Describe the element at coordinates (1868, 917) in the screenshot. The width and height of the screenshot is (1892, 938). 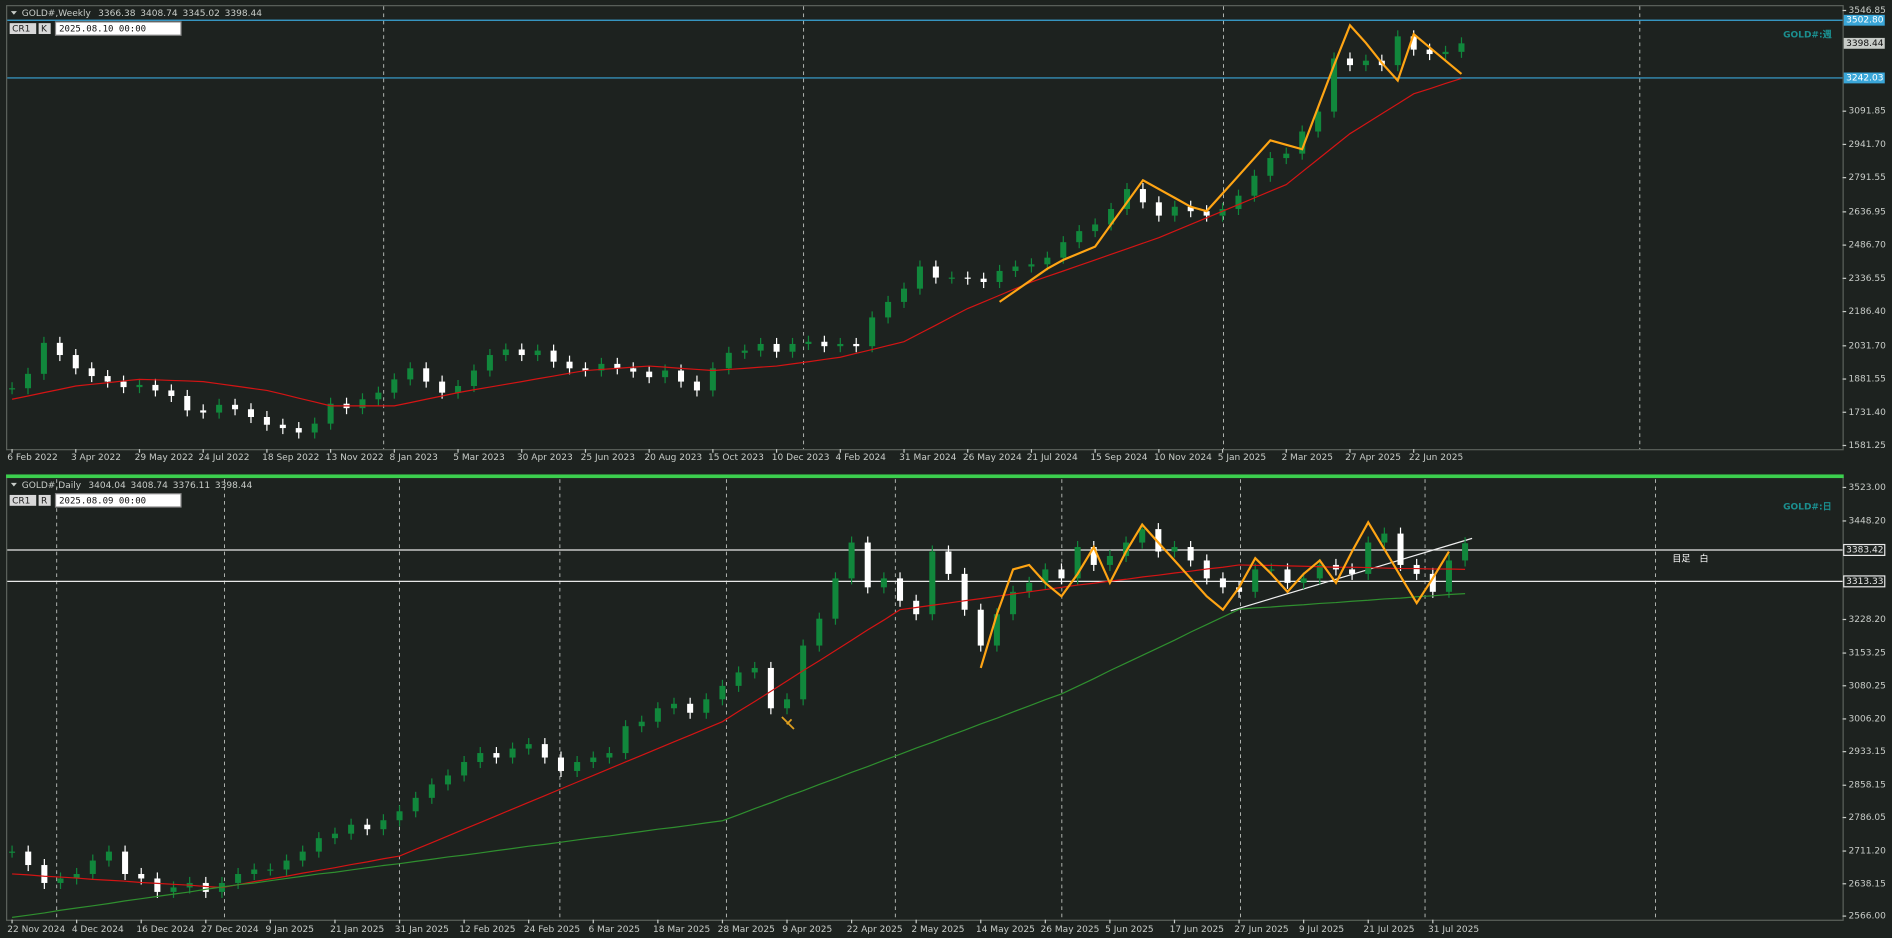
I see `y-tick-label: 2566.00` at that location.